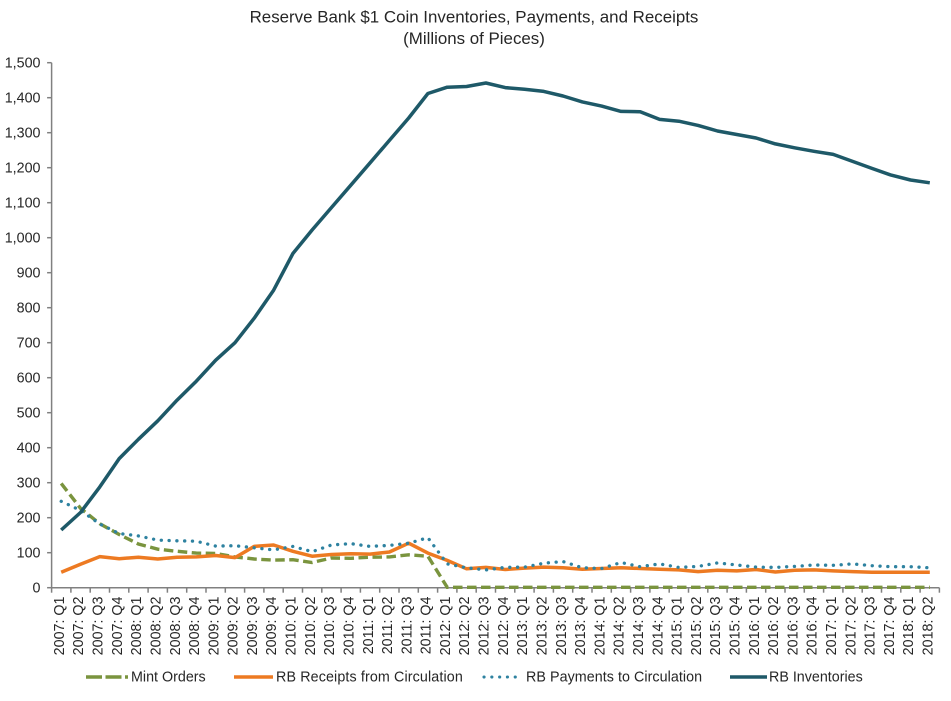 The width and height of the screenshot is (951, 701). What do you see at coordinates (176, 625) in the screenshot?
I see `svg-text: 2008: Q3` at bounding box center [176, 625].